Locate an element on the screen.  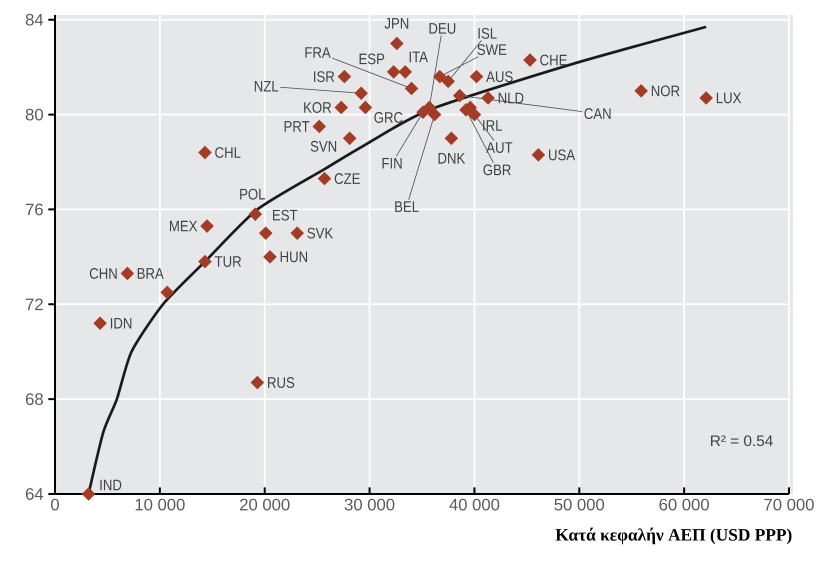
annotation: KOR is located at coordinates (318, 107).